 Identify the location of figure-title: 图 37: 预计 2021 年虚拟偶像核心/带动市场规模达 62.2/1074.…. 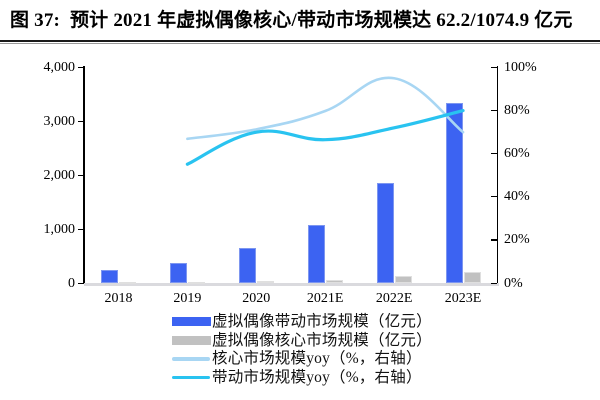
(291, 20).